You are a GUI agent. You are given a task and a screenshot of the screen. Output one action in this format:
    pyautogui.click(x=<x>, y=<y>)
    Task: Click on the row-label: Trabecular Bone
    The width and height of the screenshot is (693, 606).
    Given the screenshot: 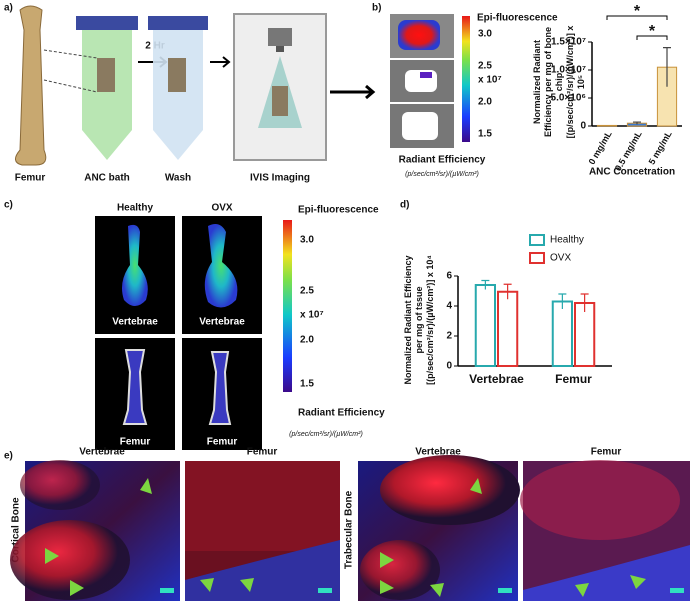 What is the action you would take?
    pyautogui.click(x=349, y=529)
    